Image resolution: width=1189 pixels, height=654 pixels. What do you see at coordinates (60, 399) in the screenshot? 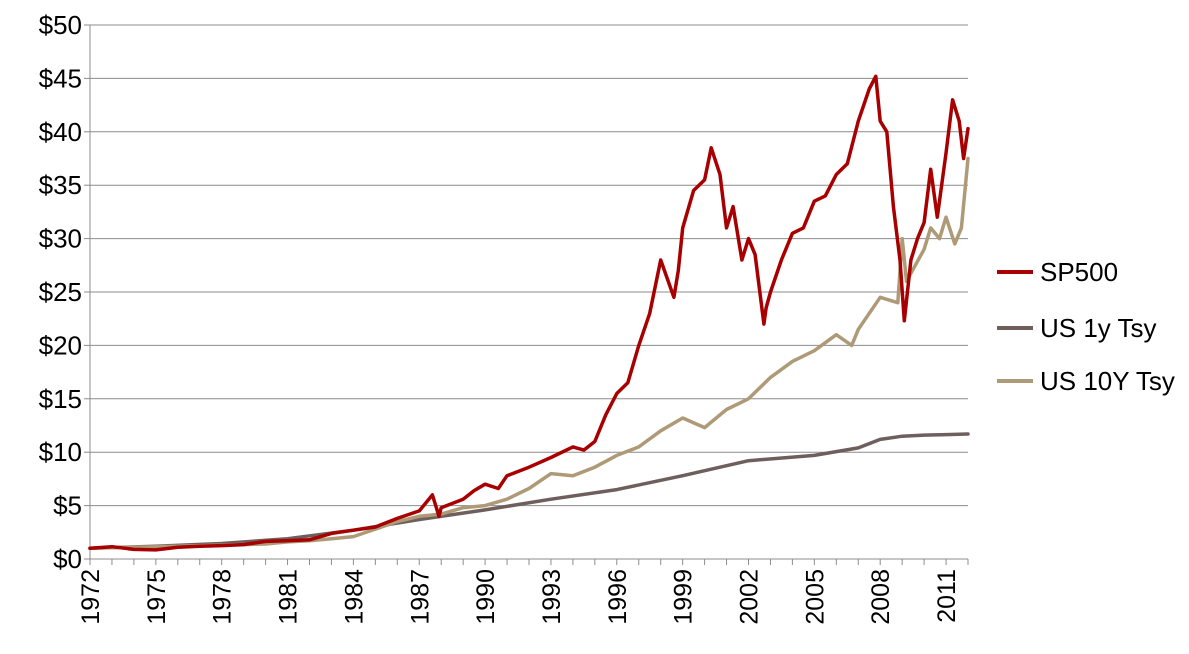
I see `y-tick-label: $15` at bounding box center [60, 399].